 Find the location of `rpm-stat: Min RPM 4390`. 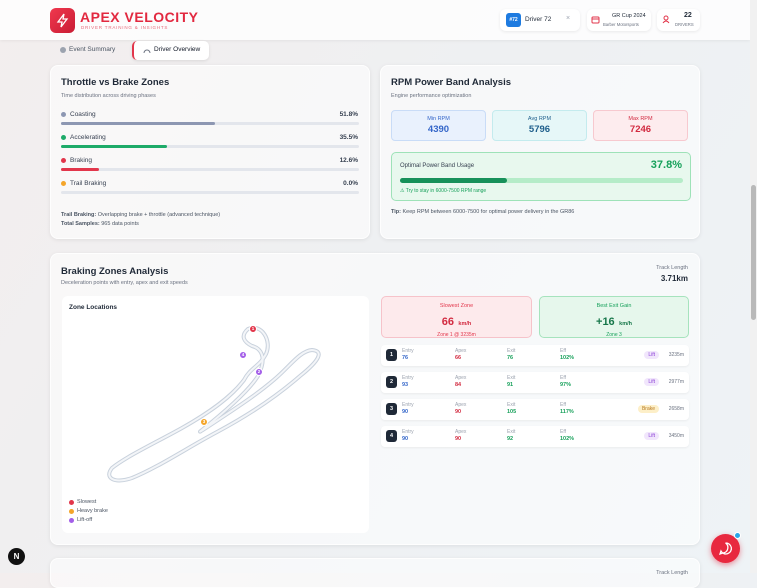

rpm-stat: Min RPM 4390 is located at coordinates (438, 125).